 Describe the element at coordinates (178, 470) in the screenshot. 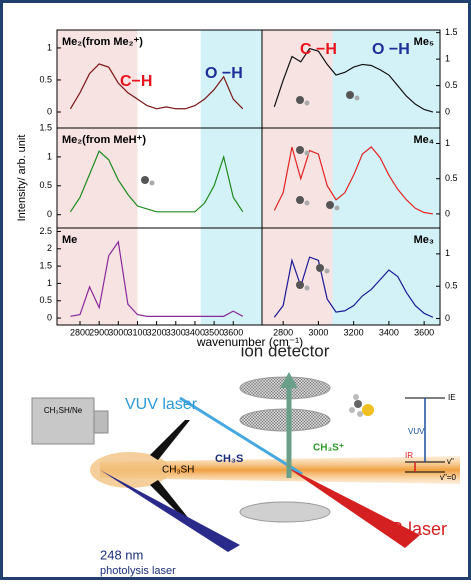

I see `label: CH₃SH` at that location.